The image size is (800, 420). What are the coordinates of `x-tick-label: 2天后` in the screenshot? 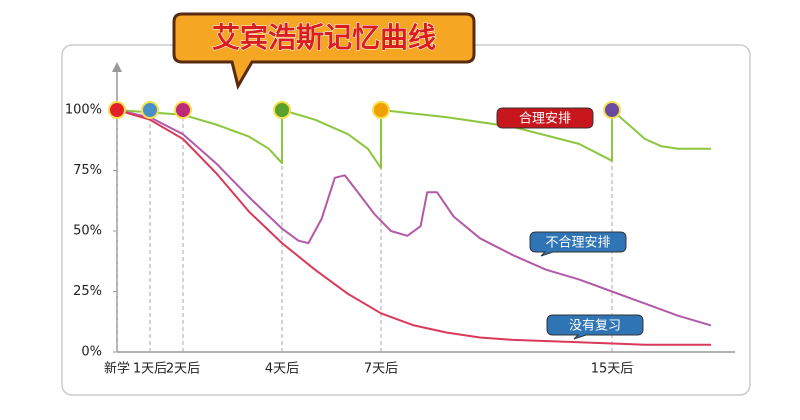 It's located at (183, 369).